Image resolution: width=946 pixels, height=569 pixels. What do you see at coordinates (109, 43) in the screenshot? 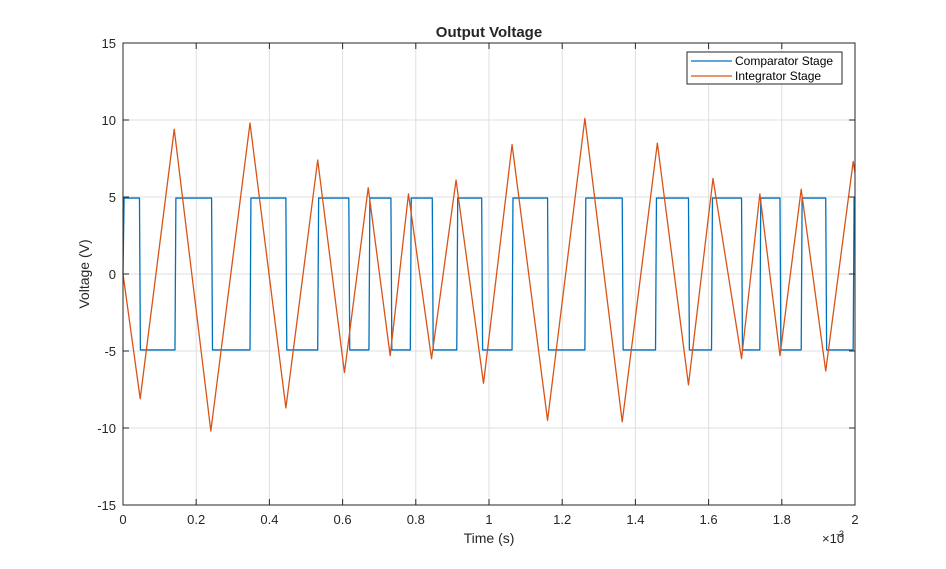
I see `y-tick-label: 15` at bounding box center [109, 43].